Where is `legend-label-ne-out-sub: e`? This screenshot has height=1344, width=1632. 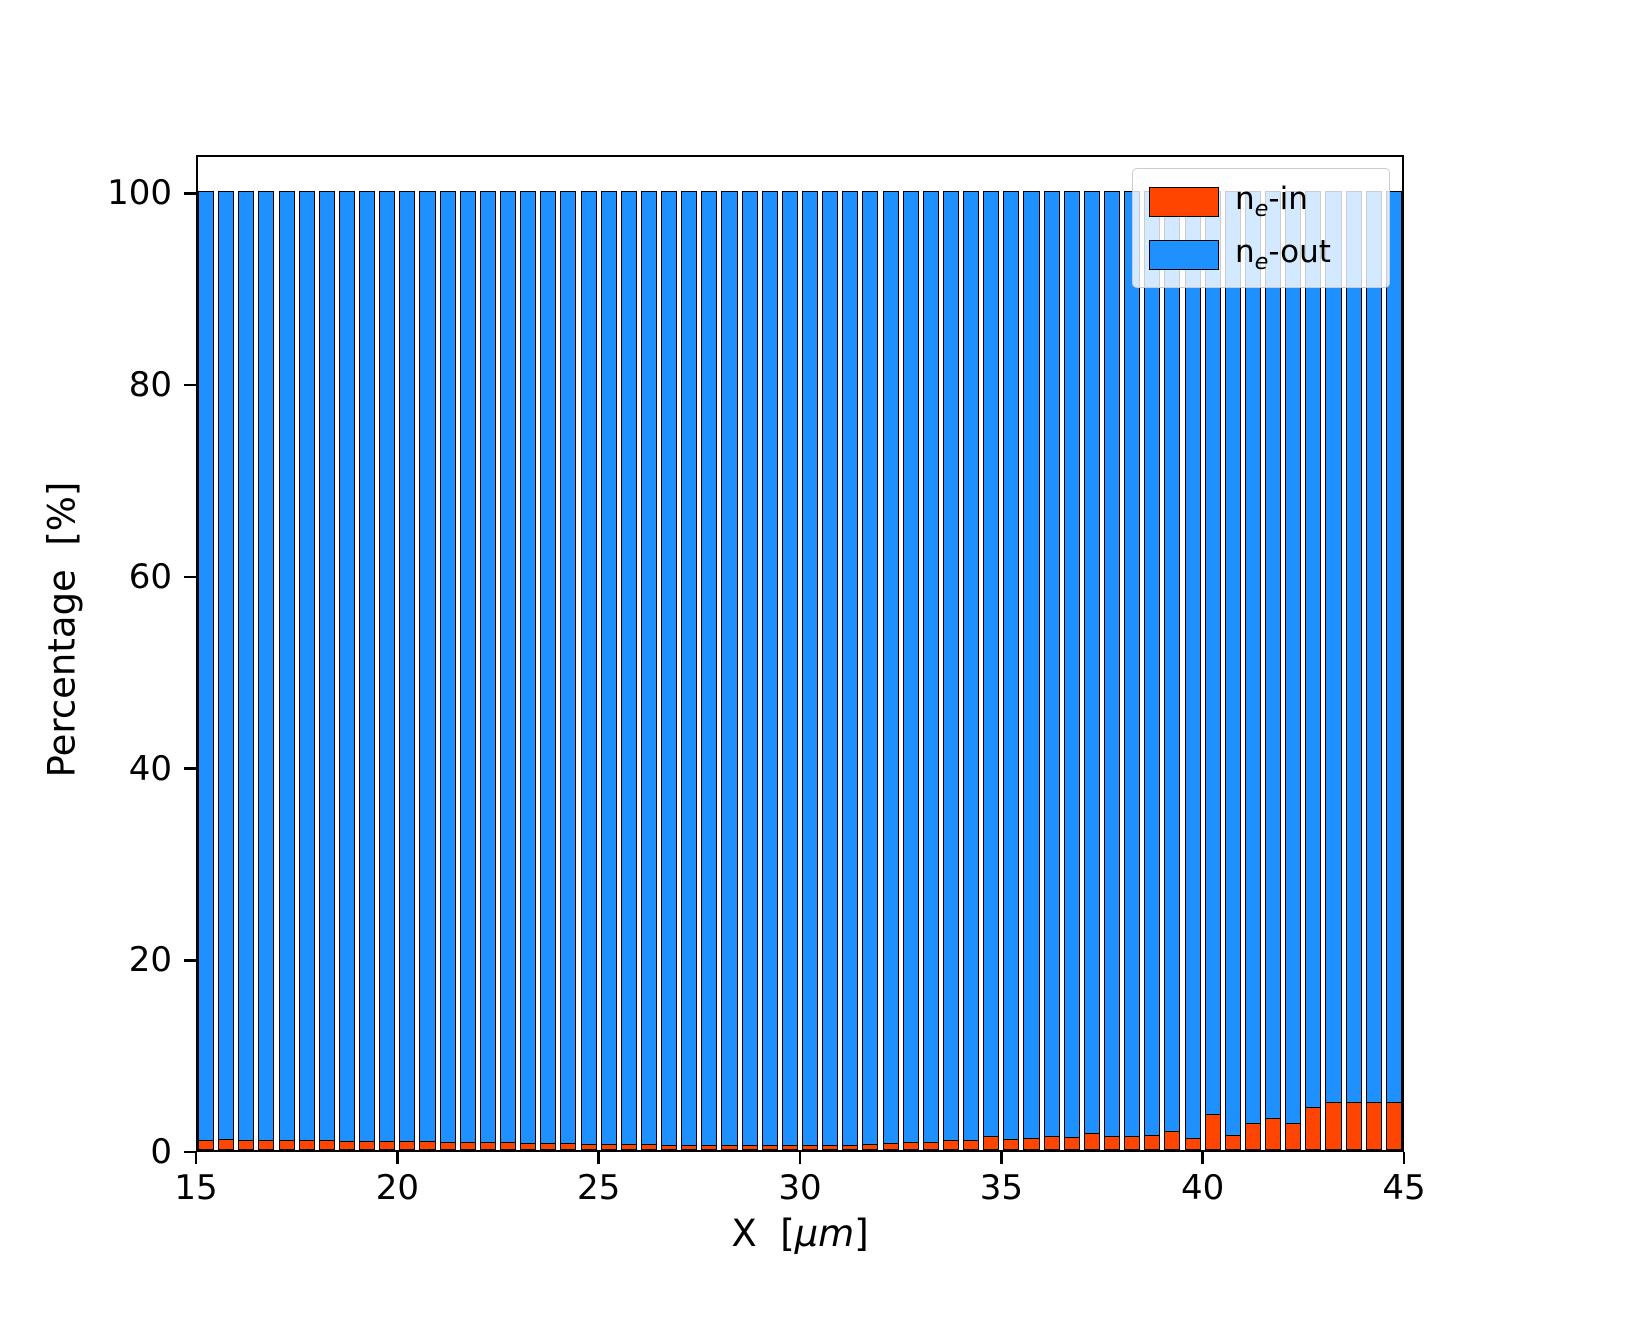 legend-label-ne-out-sub: e is located at coordinates (1261, 262).